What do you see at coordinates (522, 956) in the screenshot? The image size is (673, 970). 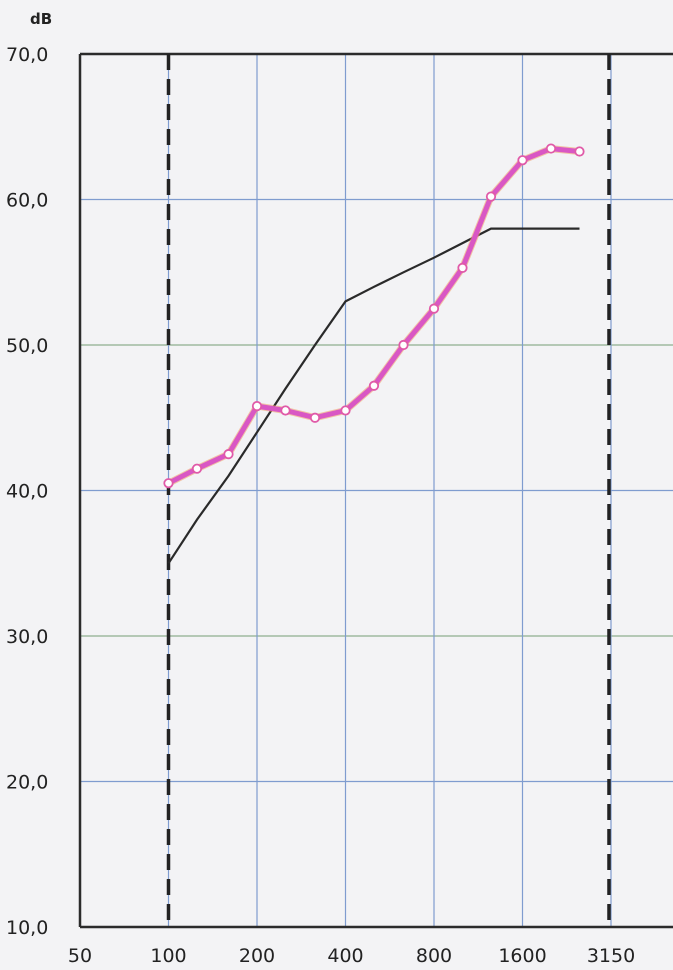 I see `x-tick-label: 1600` at bounding box center [522, 956].